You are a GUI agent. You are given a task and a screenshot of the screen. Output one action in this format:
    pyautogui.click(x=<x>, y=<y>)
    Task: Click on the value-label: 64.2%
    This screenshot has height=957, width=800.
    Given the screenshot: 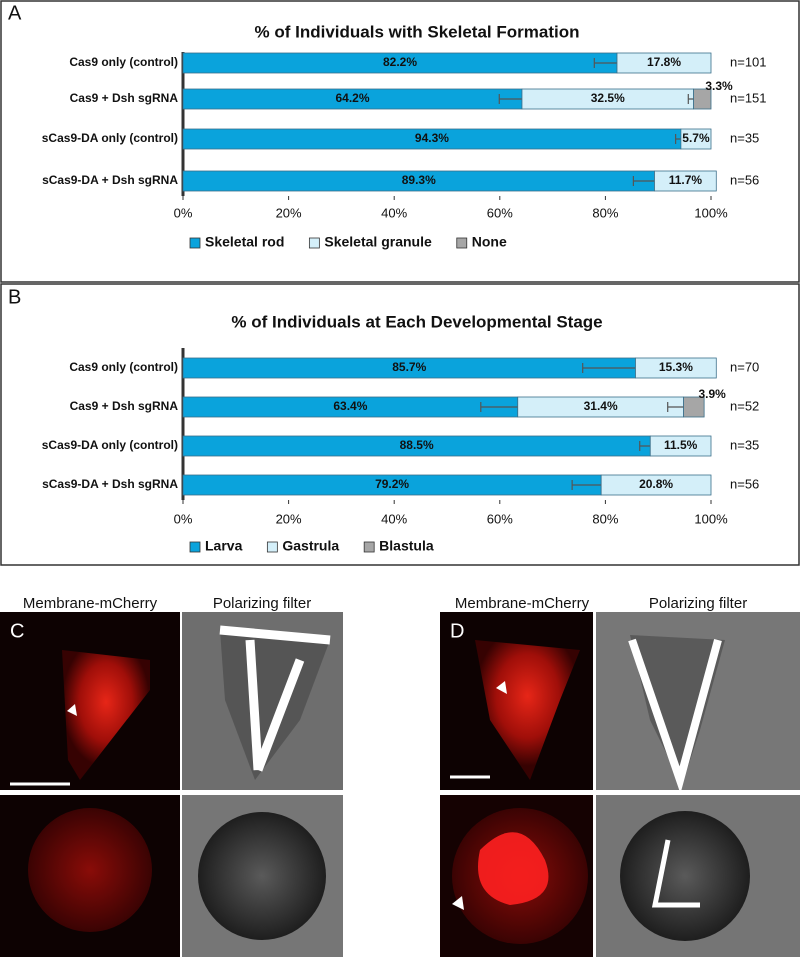 What is the action you would take?
    pyautogui.click(x=352, y=98)
    